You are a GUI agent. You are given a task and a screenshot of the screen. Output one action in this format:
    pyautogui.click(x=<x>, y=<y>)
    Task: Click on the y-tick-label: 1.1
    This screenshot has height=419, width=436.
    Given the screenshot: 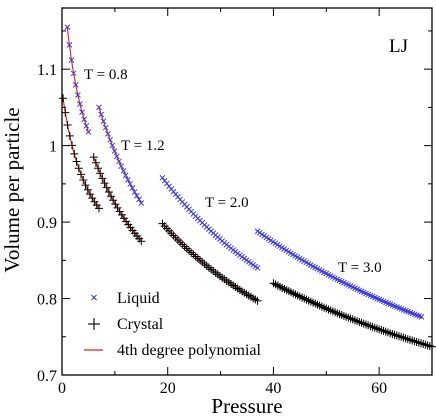 What is the action you would take?
    pyautogui.click(x=47, y=70)
    